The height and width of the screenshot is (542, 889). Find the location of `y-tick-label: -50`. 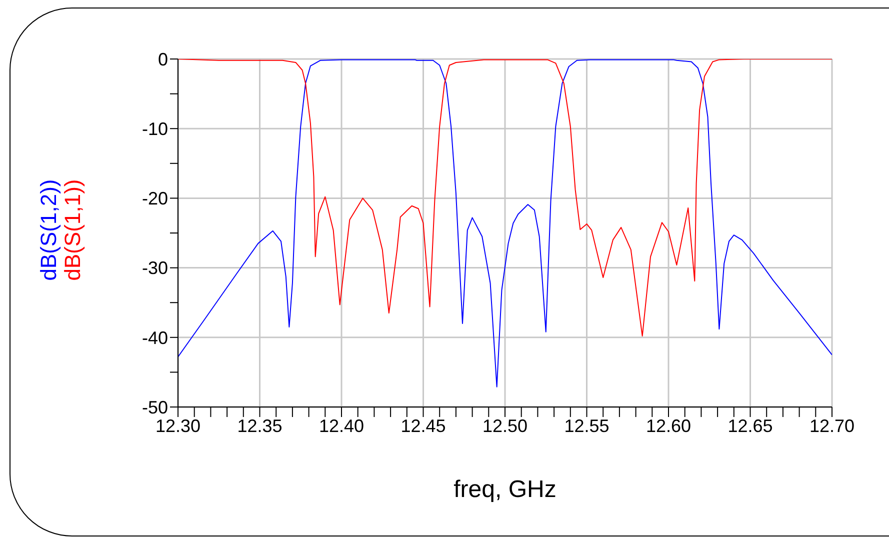

y-tick-label: -50 is located at coordinates (155, 407).